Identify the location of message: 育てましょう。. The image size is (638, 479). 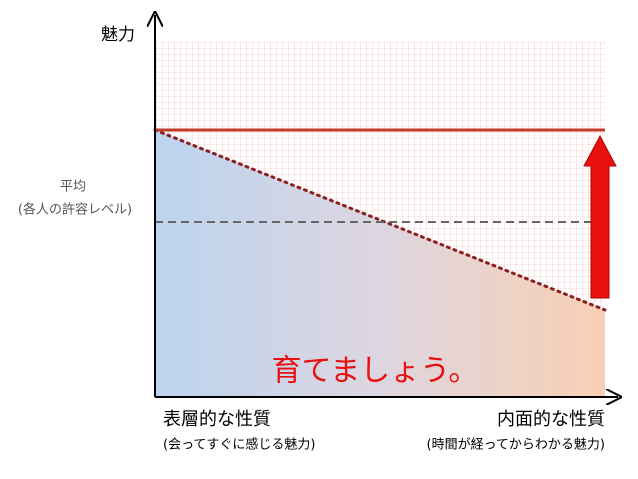
(375, 371).